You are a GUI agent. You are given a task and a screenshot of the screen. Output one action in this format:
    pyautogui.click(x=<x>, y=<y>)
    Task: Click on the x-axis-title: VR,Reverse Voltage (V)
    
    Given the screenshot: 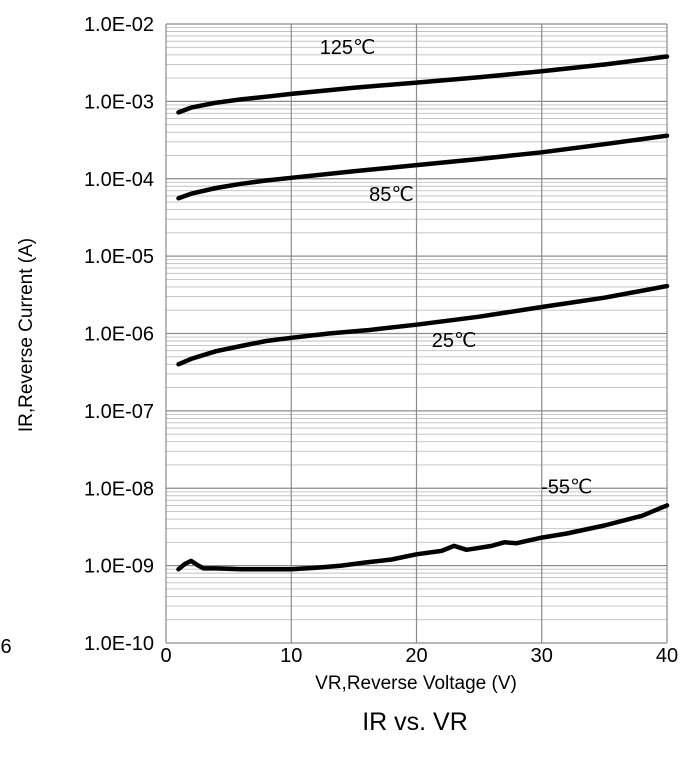 What is the action you would take?
    pyautogui.click(x=416, y=683)
    